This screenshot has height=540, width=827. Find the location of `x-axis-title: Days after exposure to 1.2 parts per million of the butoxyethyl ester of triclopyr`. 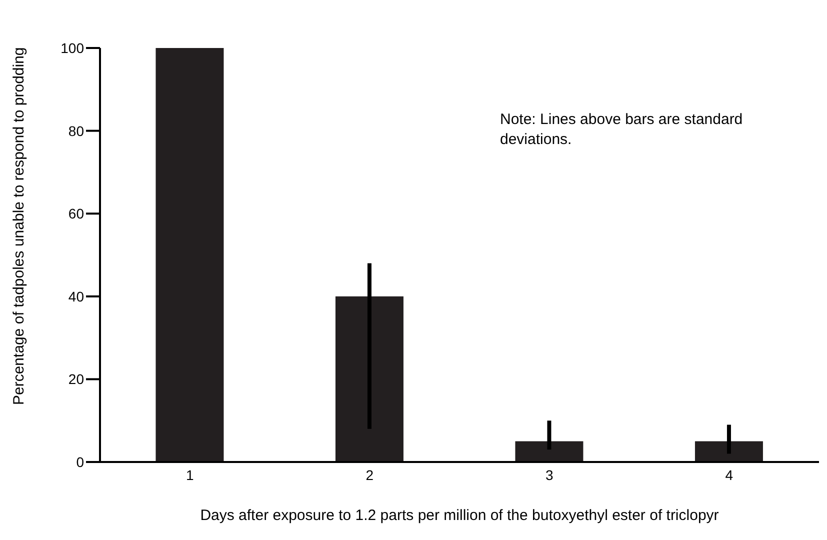

x-axis-title: Days after exposure to 1.2 parts per million of the butoxyethyl ester of triclopyr is located at coordinates (459, 515).